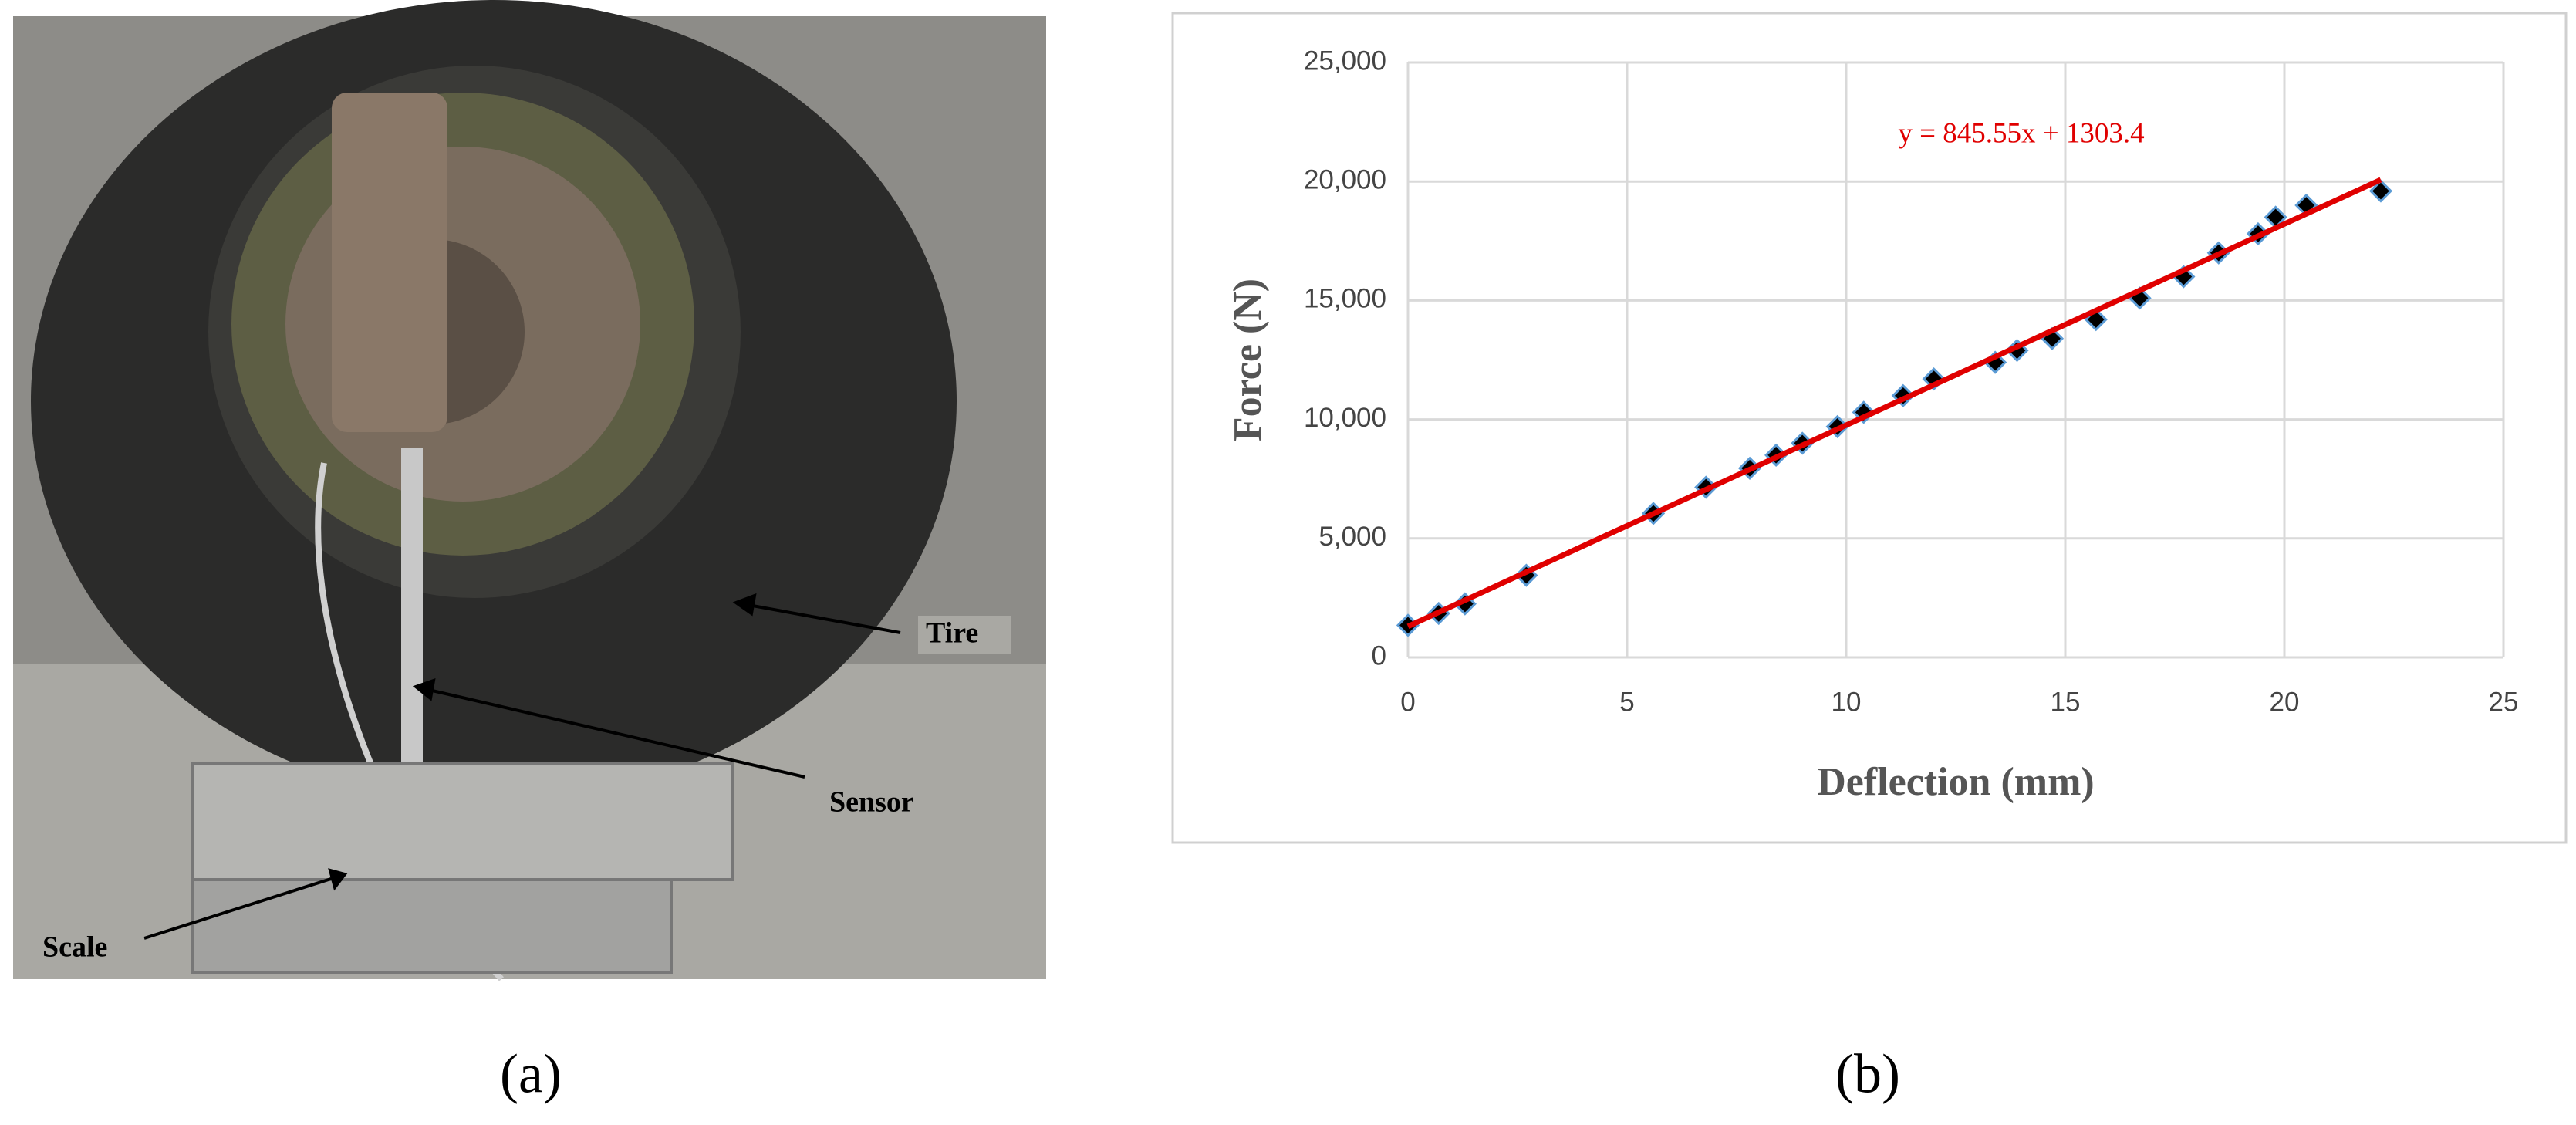 This screenshot has width=2576, height=1125. I want to click on tire-label: Tire, so click(952, 633).